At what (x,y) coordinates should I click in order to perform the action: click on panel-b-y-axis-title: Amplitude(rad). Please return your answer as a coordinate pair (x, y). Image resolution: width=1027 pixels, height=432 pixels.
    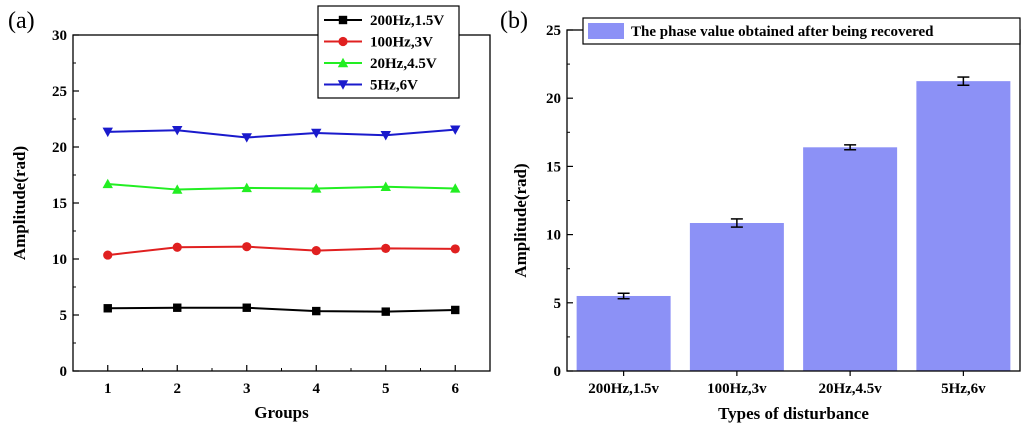
    Looking at the image, I should click on (520, 220).